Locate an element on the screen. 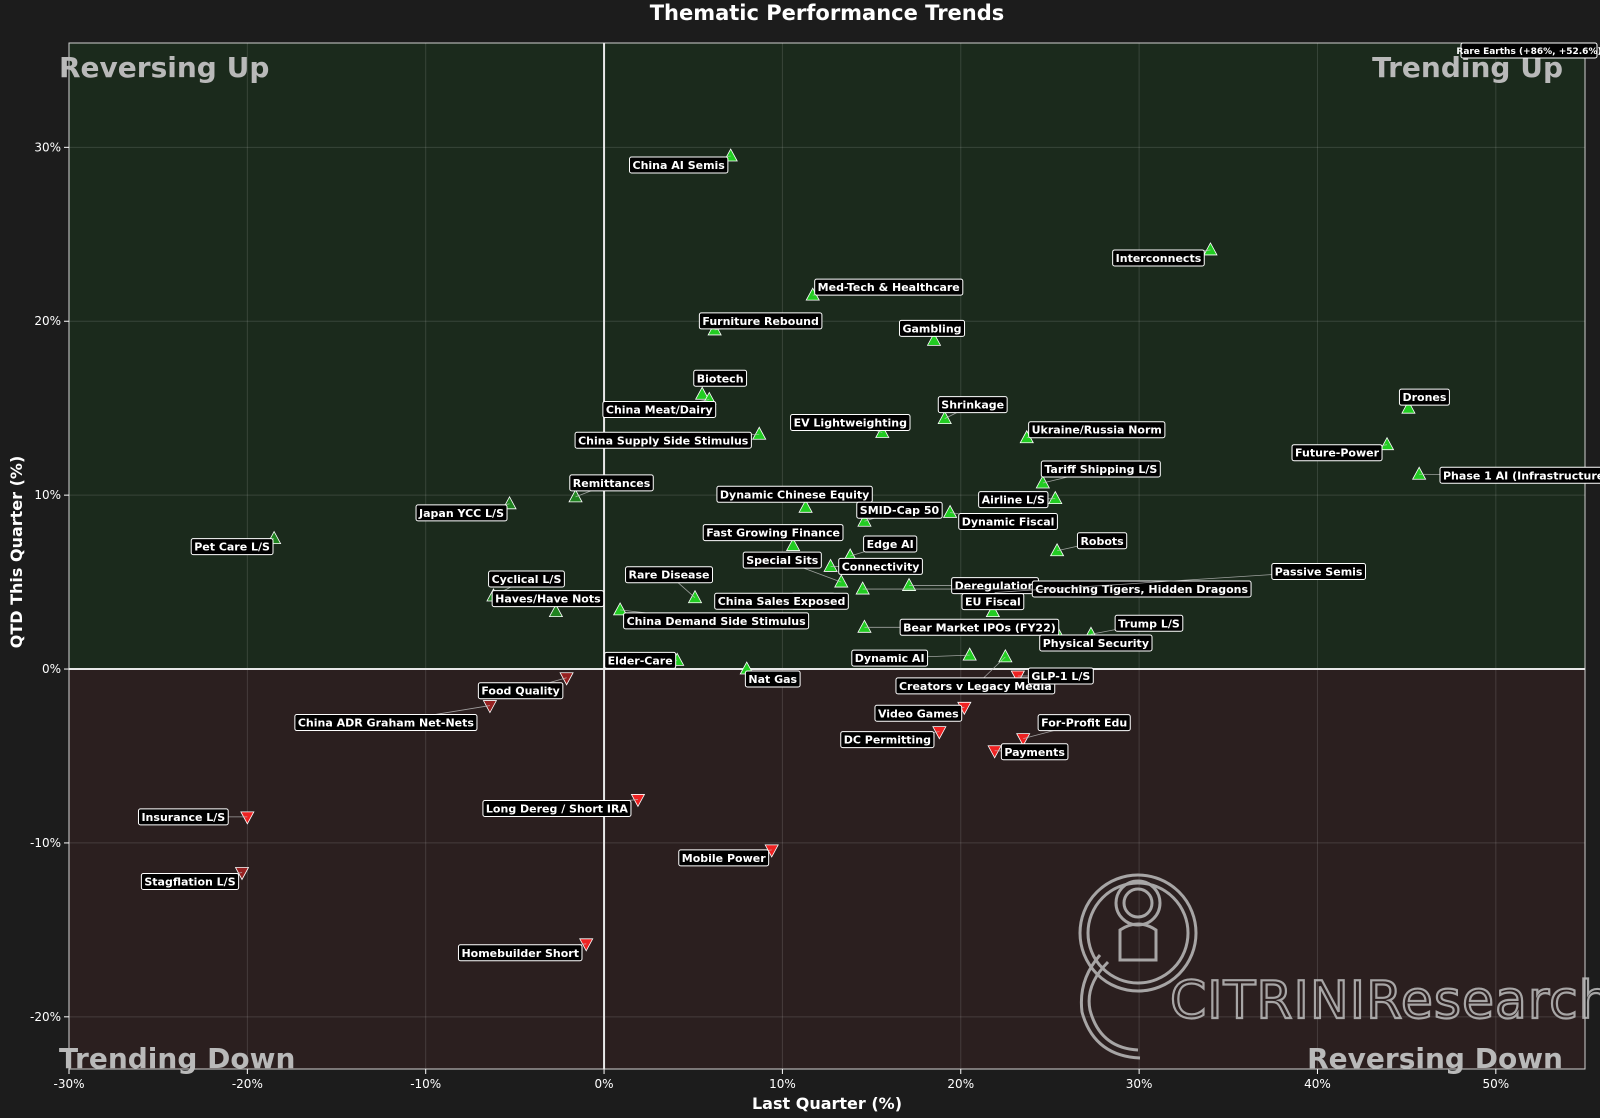 Image resolution: width=1600 pixels, height=1118 pixels. x-tick-label: -20% is located at coordinates (247, 1084).